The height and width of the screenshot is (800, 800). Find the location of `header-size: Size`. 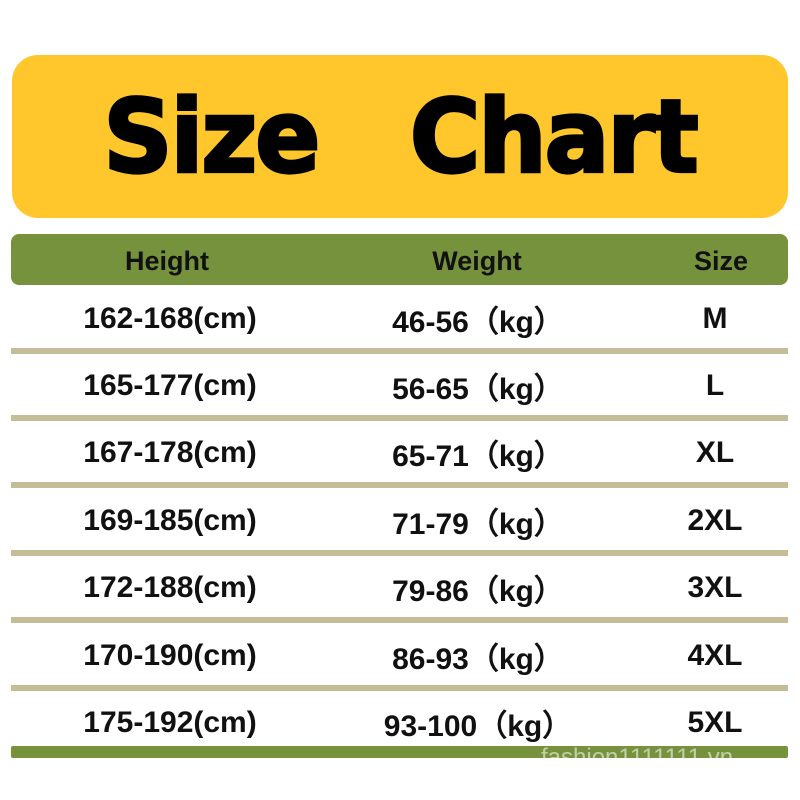

header-size: Size is located at coordinates (721, 261).